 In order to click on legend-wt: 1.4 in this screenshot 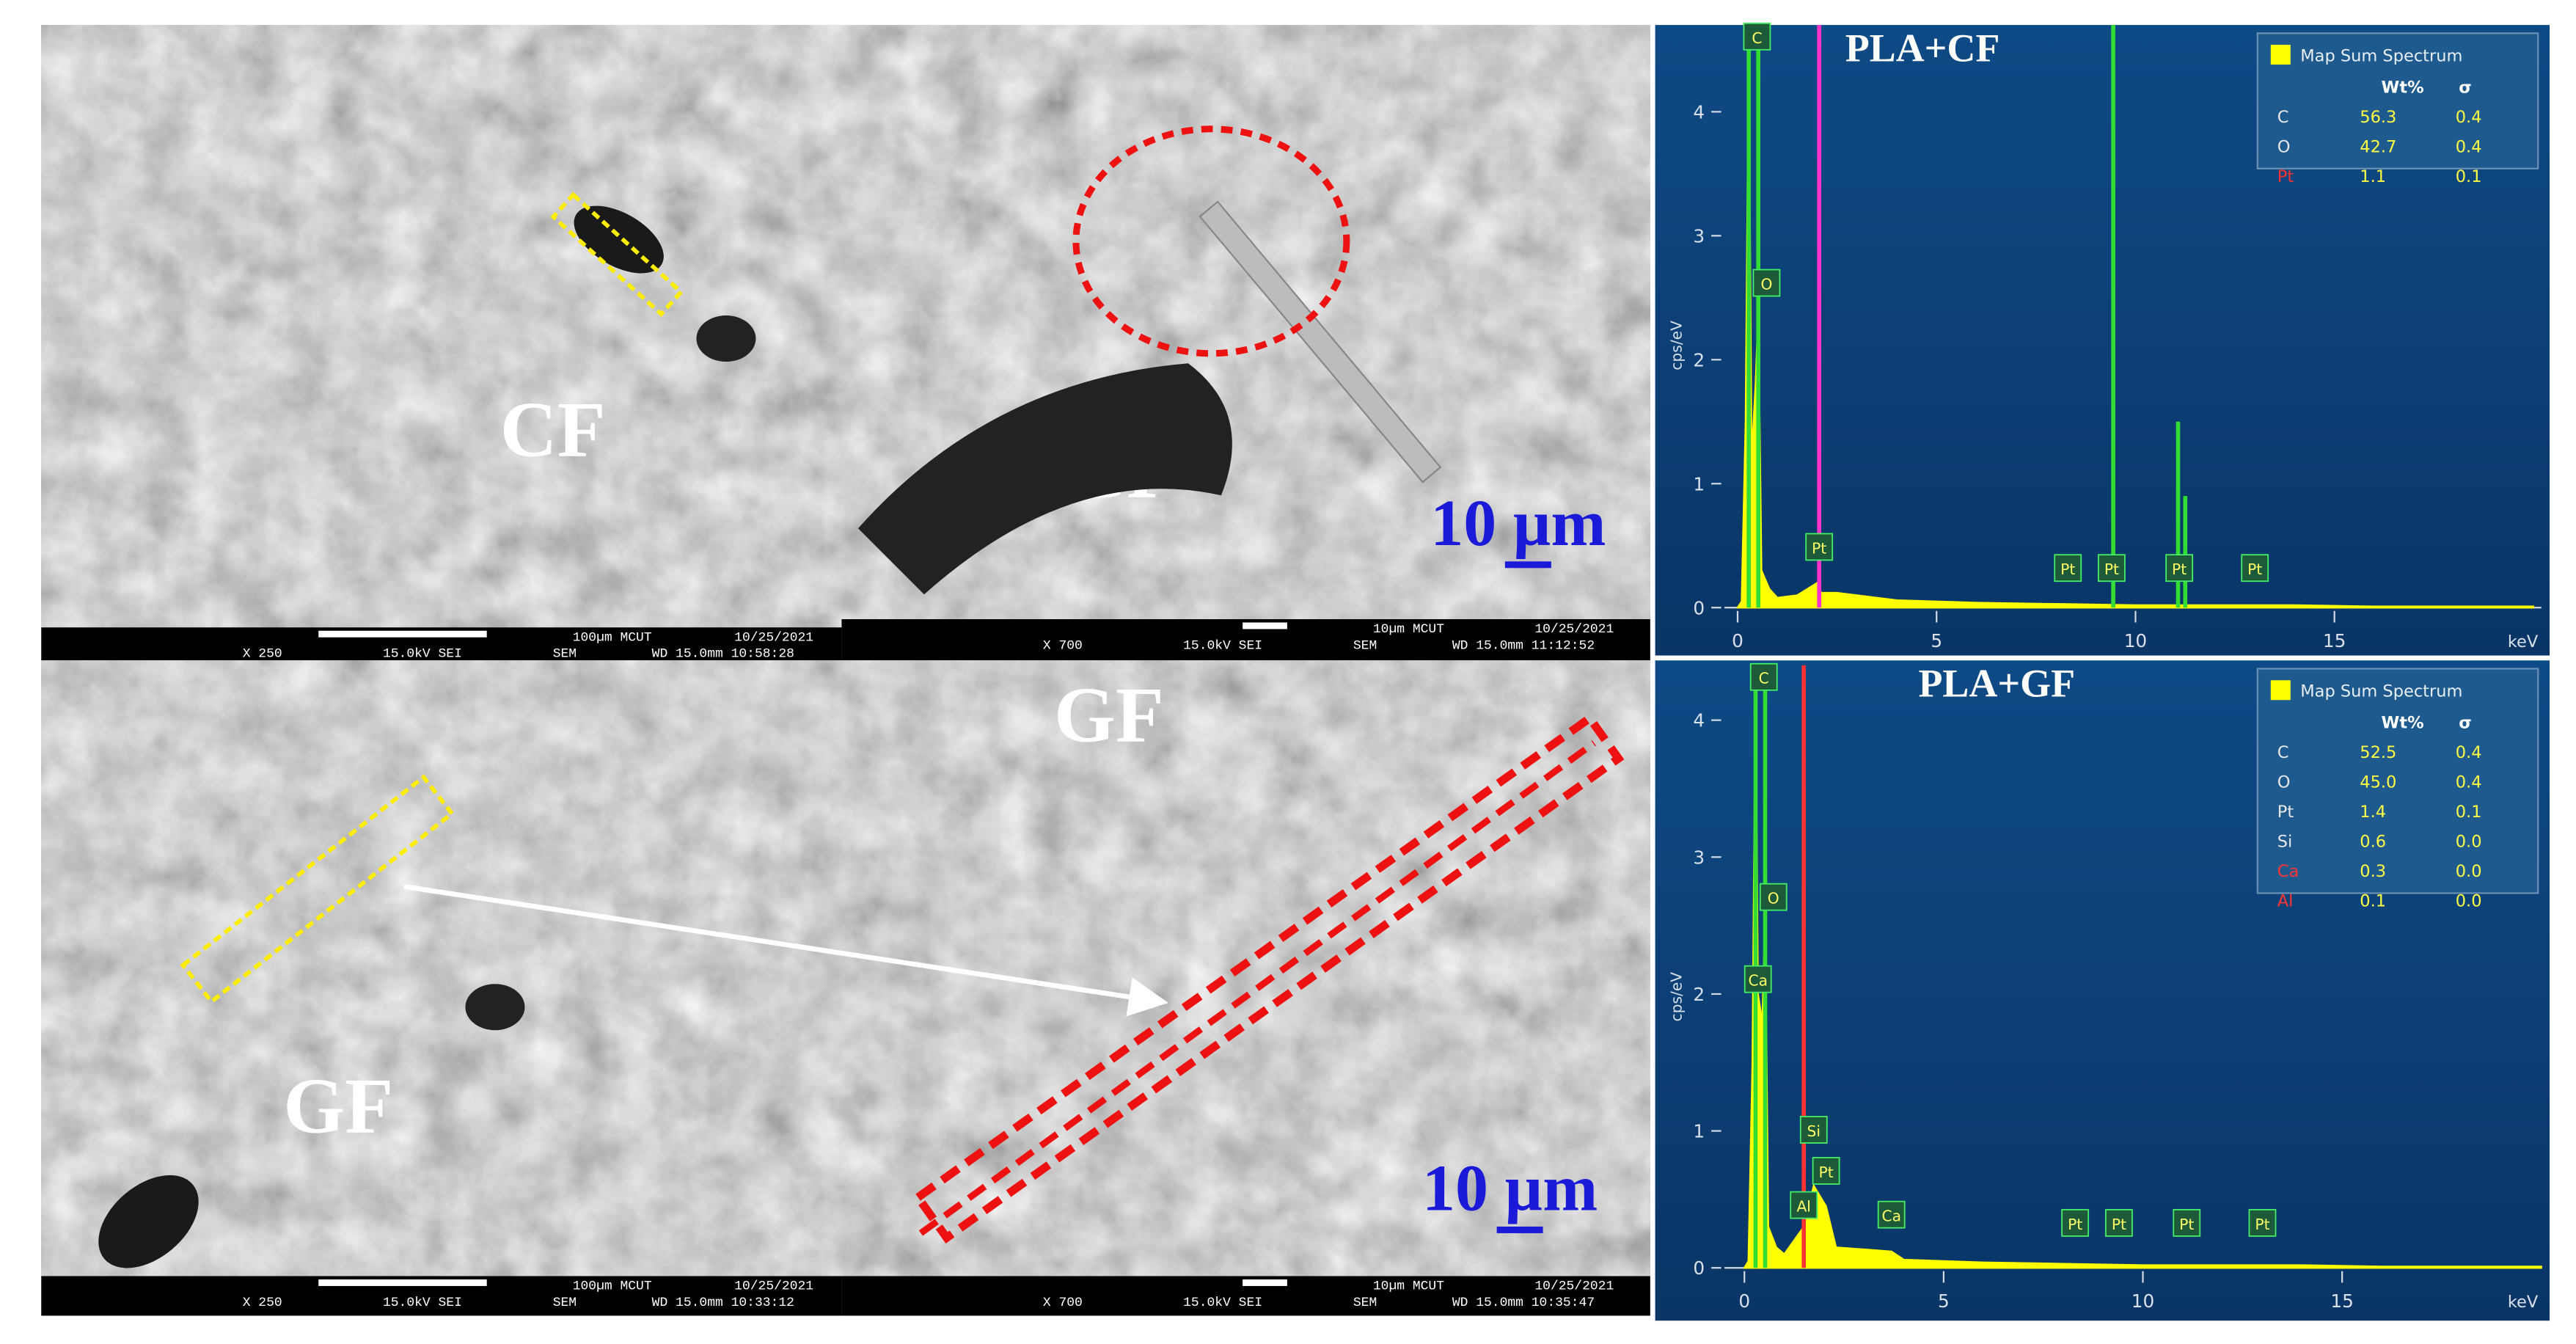, I will do `click(2373, 813)`.